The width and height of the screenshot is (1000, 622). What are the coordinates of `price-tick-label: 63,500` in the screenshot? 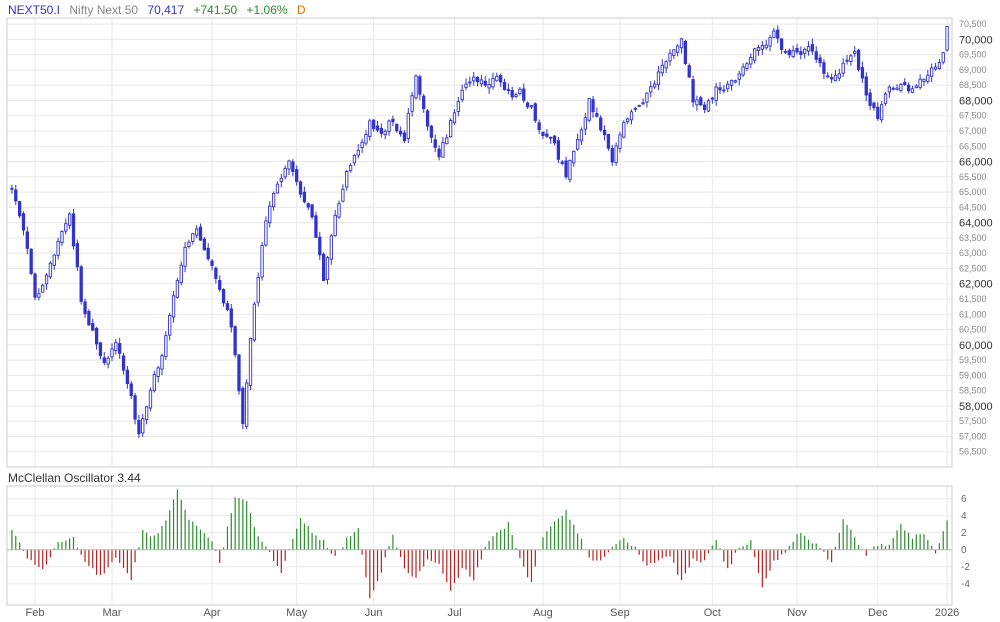 It's located at (973, 238).